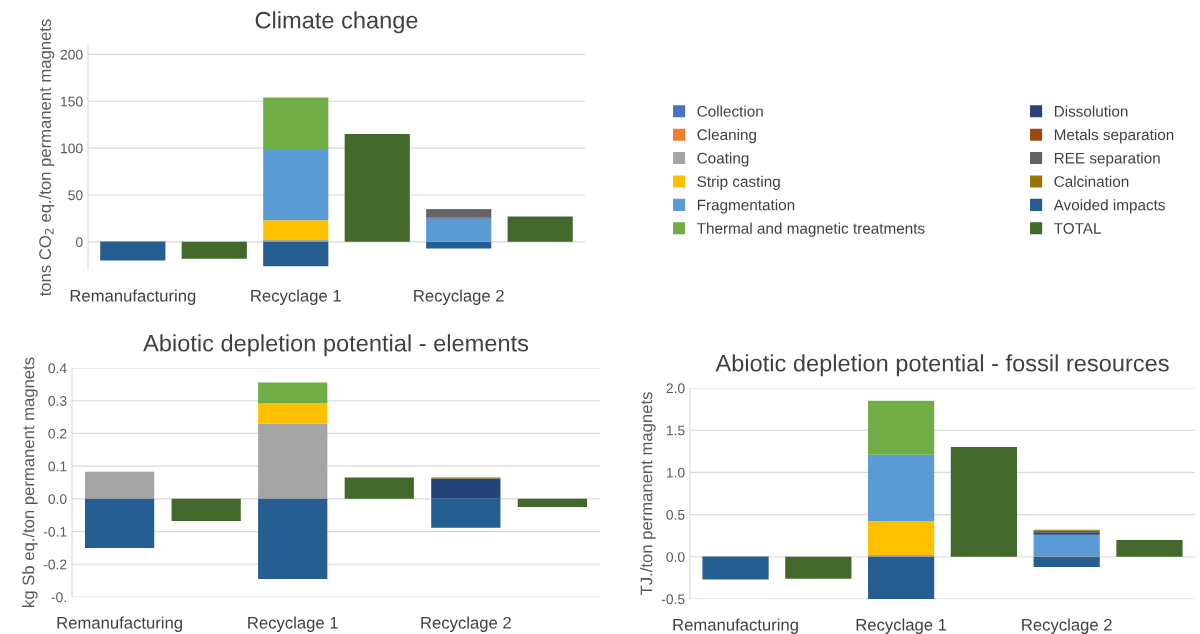 The height and width of the screenshot is (634, 1200). I want to click on y-tick-label: 200, so click(71, 54).